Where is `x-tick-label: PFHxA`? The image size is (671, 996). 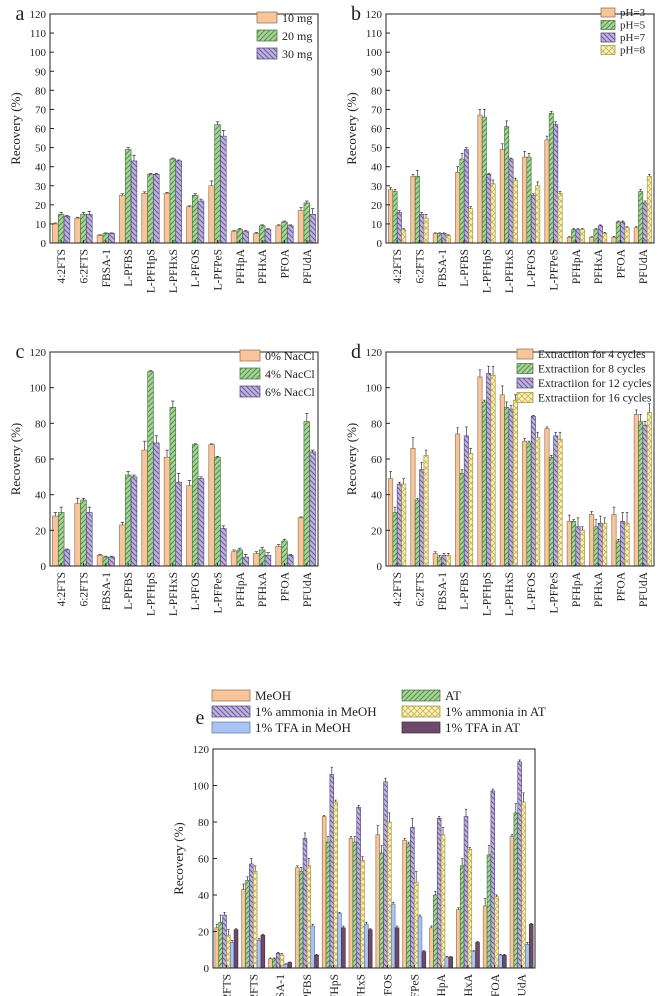 x-tick-label: PFHxA is located at coordinates (263, 589).